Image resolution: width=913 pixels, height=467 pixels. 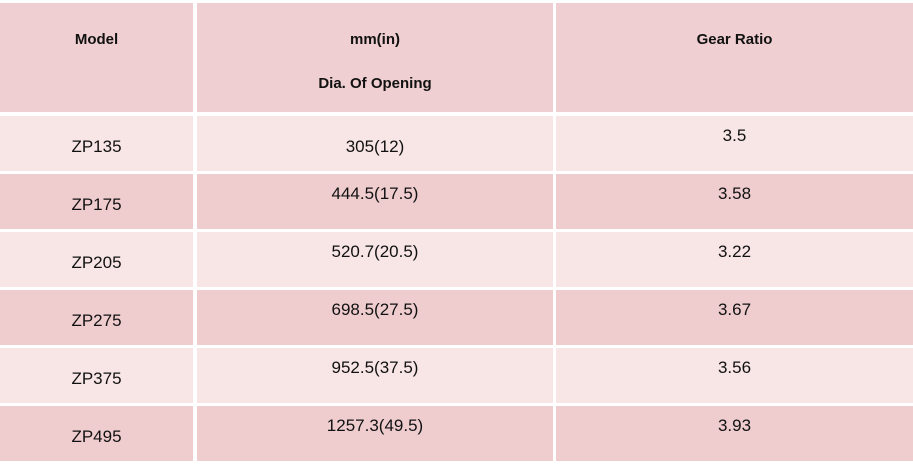 What do you see at coordinates (734, 425) in the screenshot?
I see `cell-text: 3.93` at bounding box center [734, 425].